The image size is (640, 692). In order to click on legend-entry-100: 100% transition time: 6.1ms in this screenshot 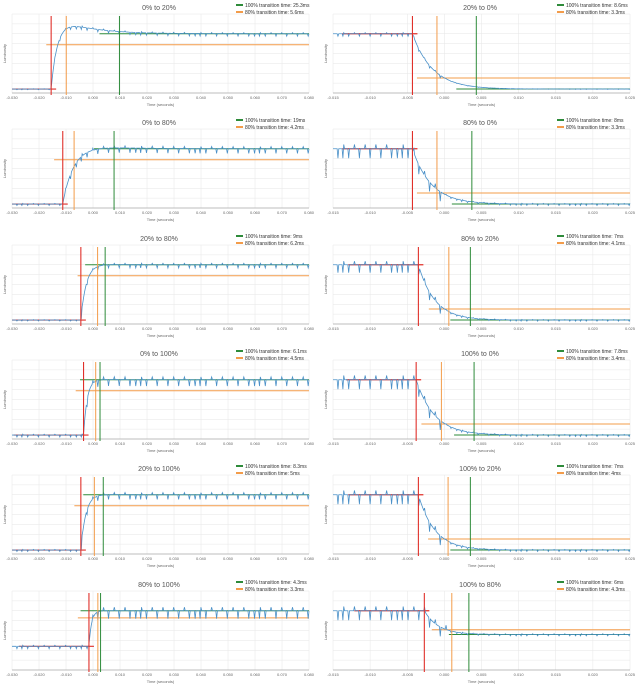, I will do `click(276, 352)`.